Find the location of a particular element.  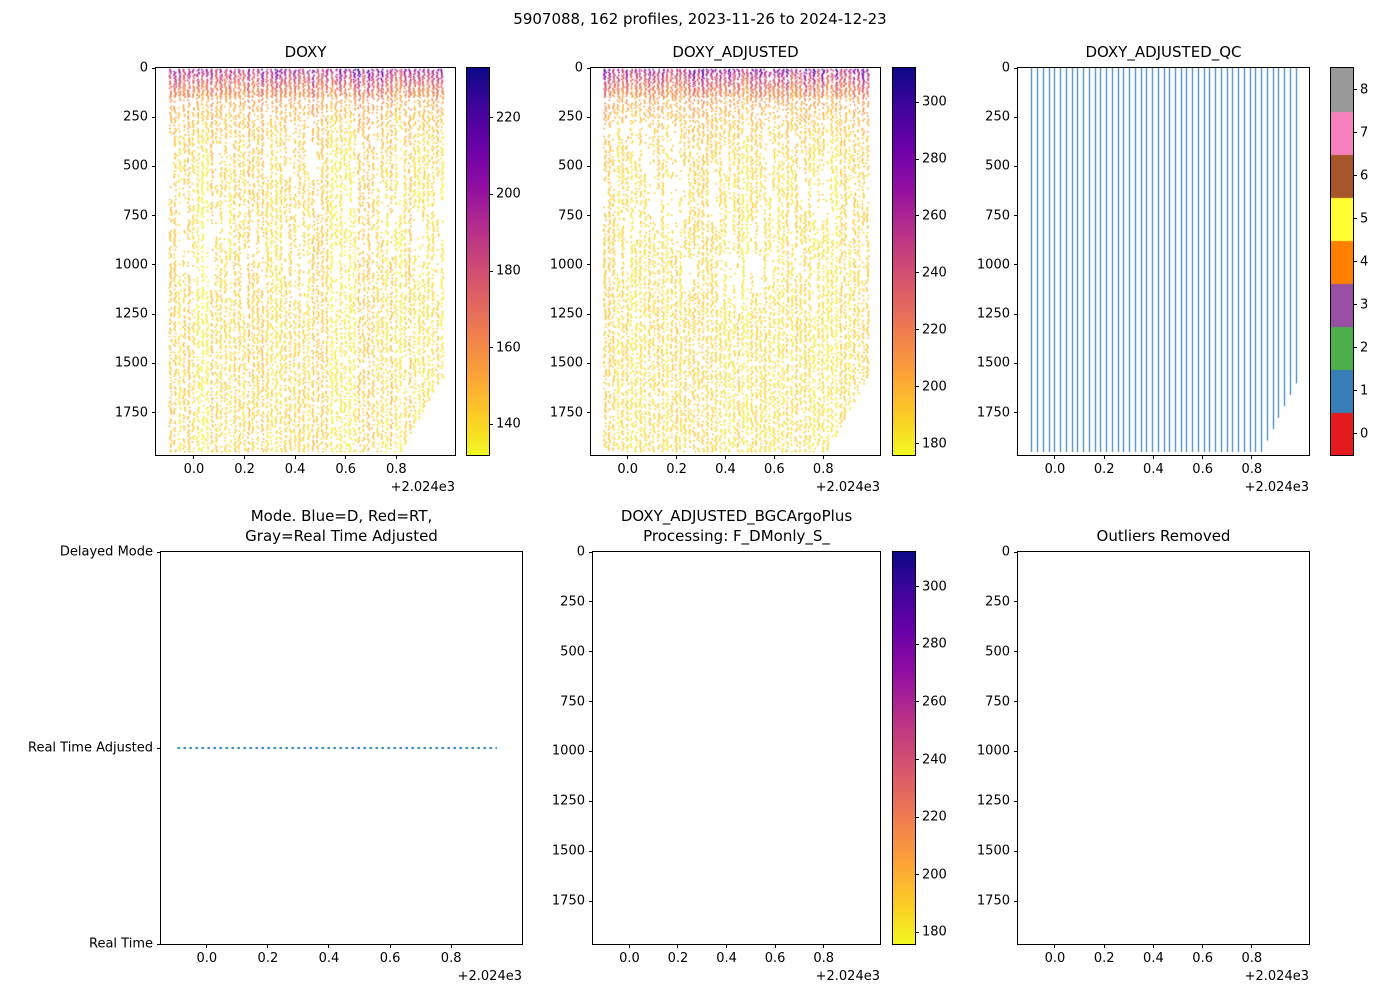

colorbar-tick-label: 280 is located at coordinates (934, 159).